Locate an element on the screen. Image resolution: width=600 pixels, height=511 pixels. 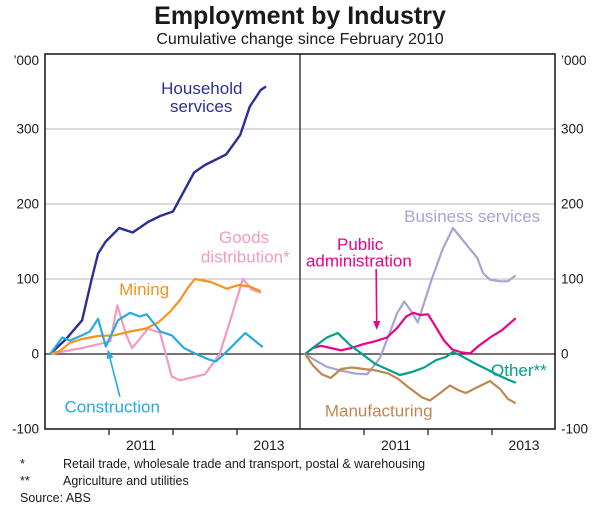
footnote-2: ** Agriculture and utilities is located at coordinates (300, 481).